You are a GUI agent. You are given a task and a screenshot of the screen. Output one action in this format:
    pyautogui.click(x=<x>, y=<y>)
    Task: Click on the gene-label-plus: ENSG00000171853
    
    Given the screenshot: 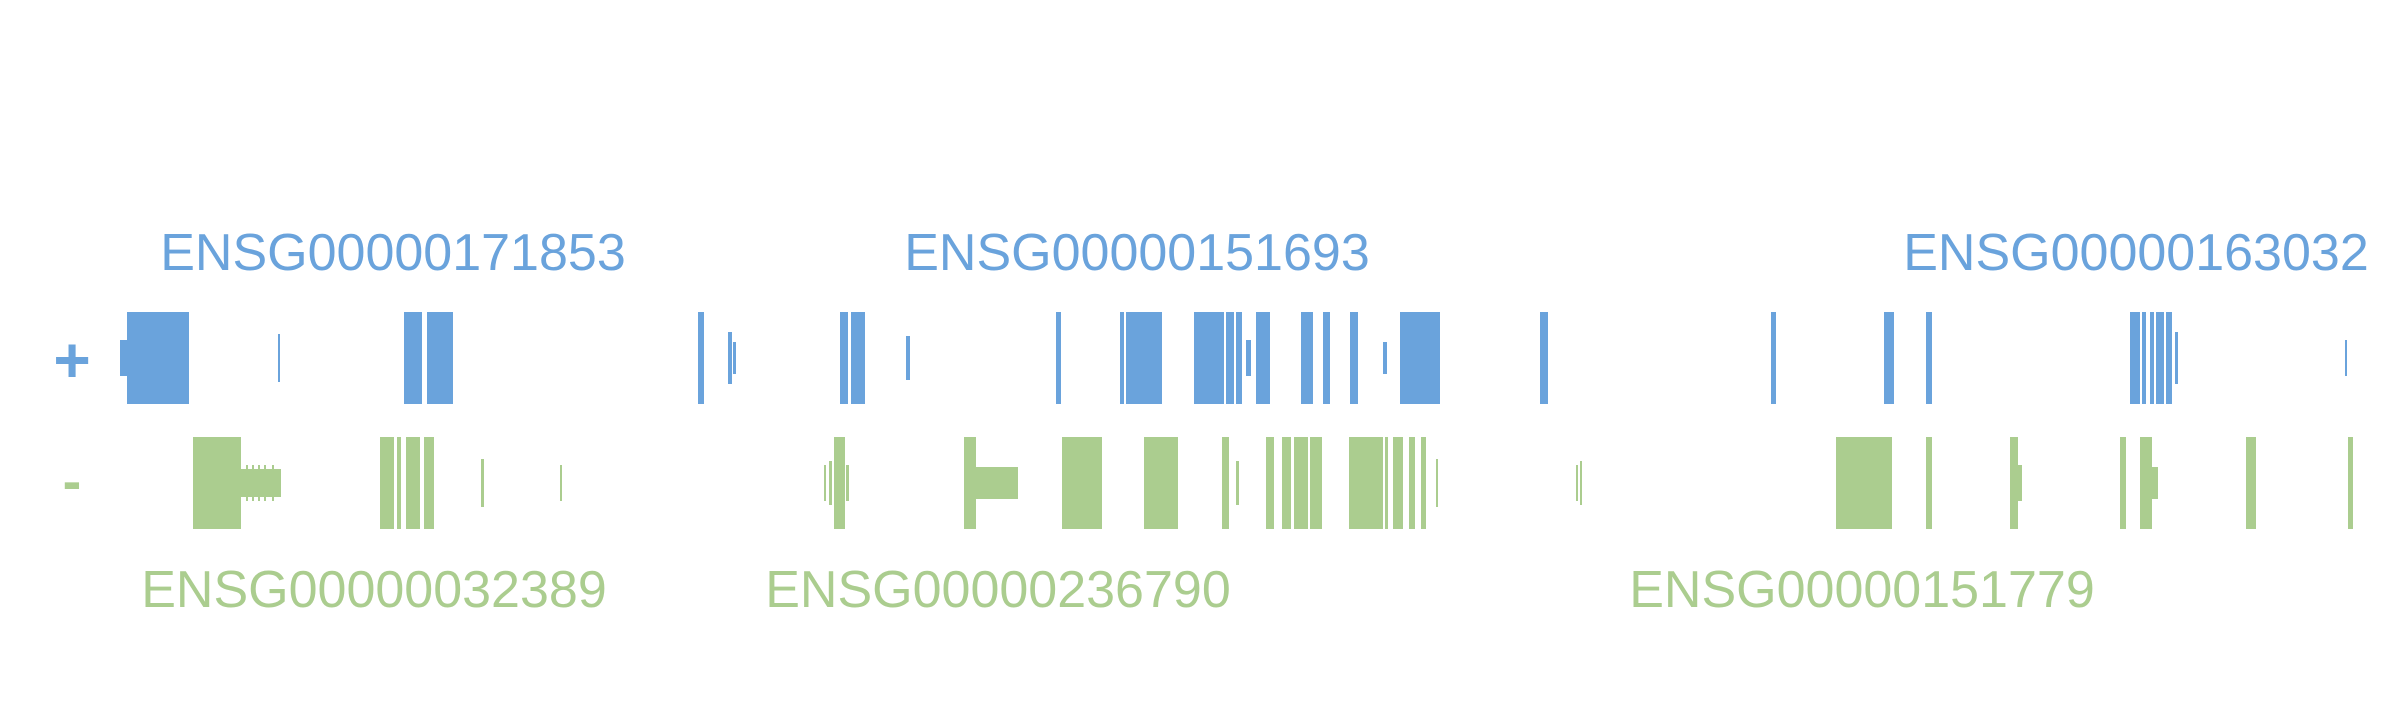 What is the action you would take?
    pyautogui.click(x=393, y=253)
    